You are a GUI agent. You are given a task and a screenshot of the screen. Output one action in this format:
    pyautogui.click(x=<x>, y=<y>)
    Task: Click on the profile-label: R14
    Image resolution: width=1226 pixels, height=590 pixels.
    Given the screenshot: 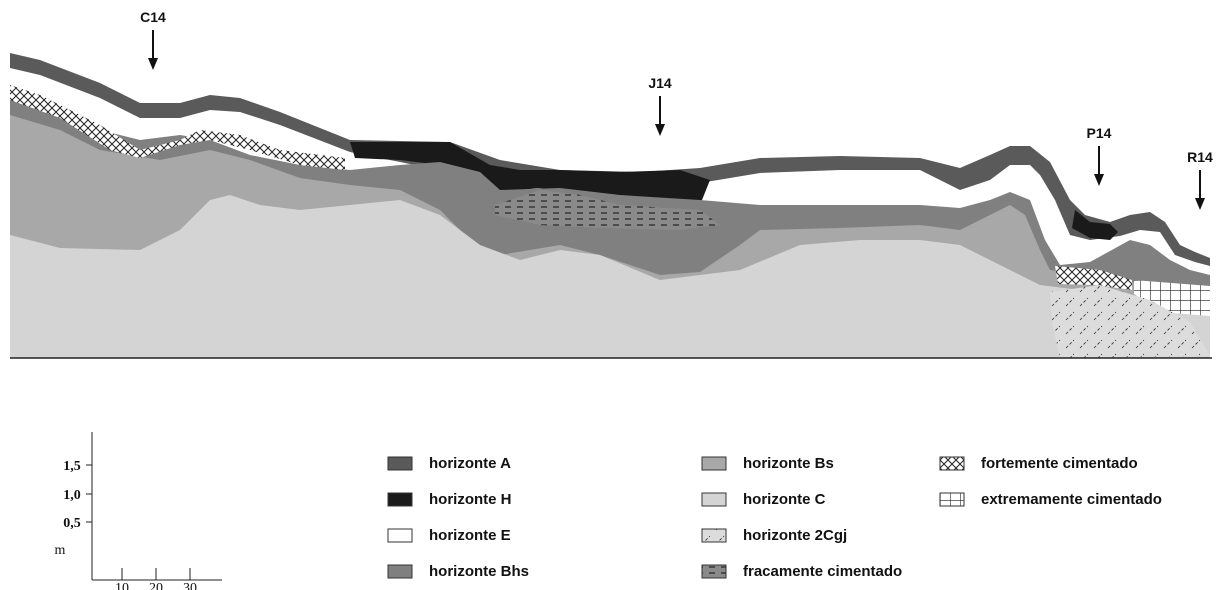 What is the action you would take?
    pyautogui.click(x=1200, y=157)
    